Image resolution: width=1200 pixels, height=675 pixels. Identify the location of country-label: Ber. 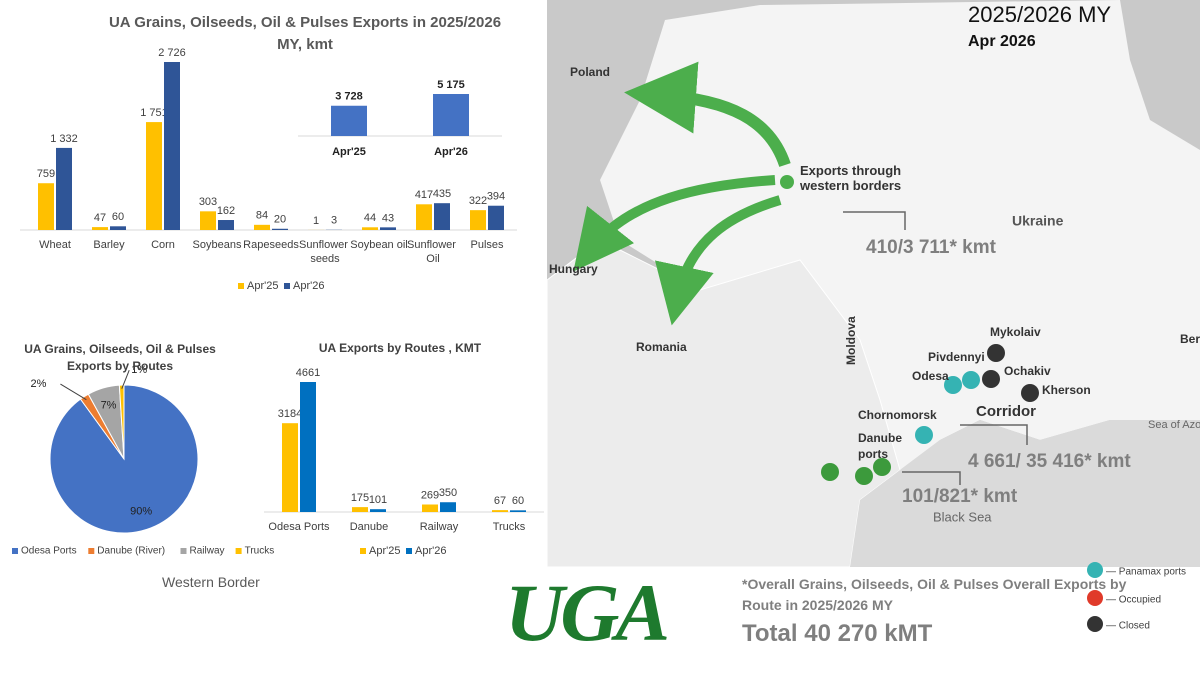
(1190, 339).